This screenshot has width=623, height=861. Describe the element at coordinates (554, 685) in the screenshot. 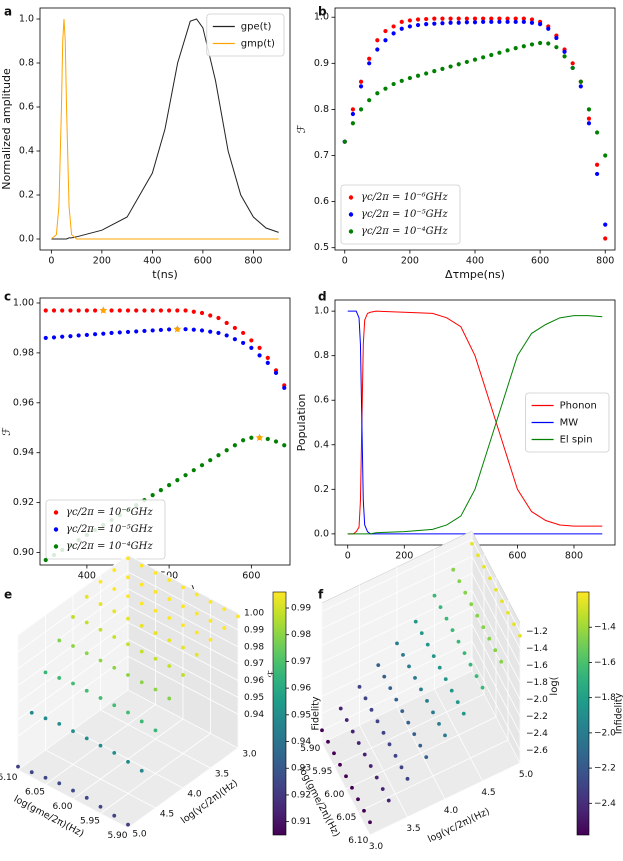

I see `z-axis-label: log(` at that location.